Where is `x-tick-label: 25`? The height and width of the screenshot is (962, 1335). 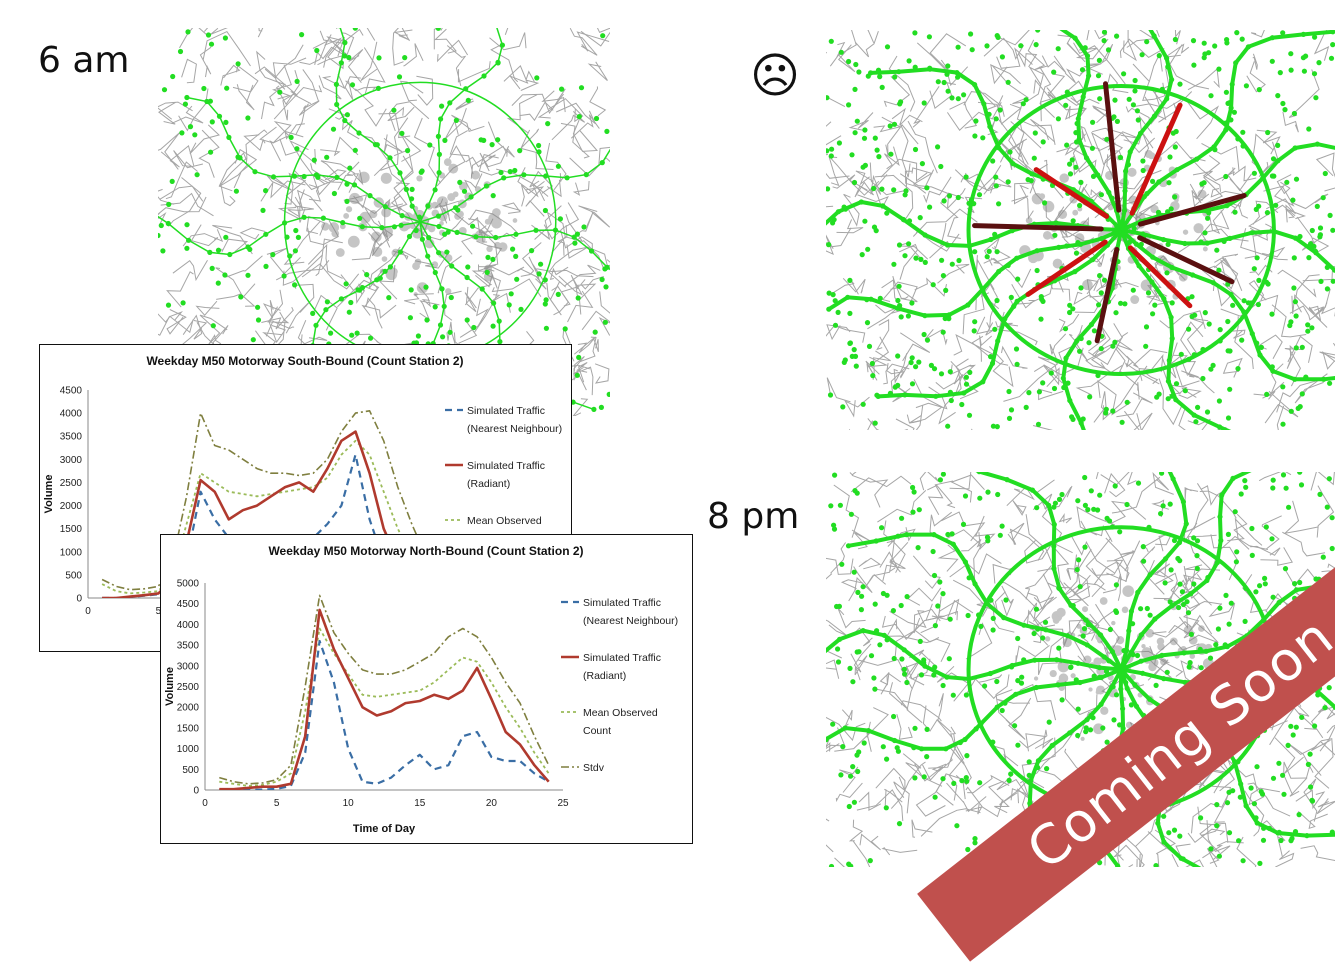 x-tick-label: 25 is located at coordinates (563, 803).